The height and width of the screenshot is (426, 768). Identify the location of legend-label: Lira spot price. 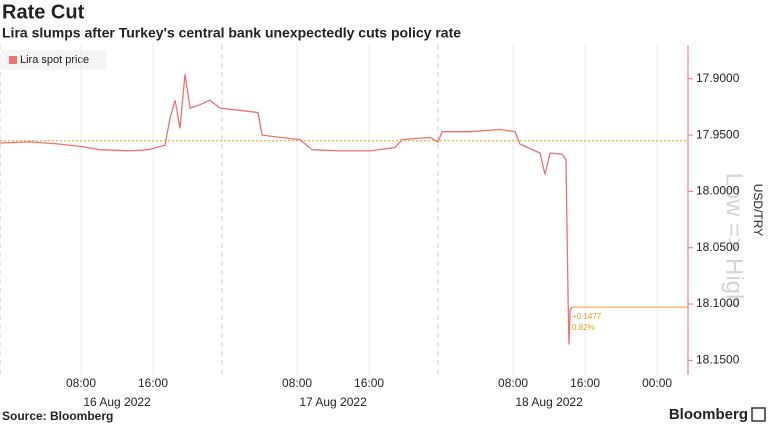
(54, 60).